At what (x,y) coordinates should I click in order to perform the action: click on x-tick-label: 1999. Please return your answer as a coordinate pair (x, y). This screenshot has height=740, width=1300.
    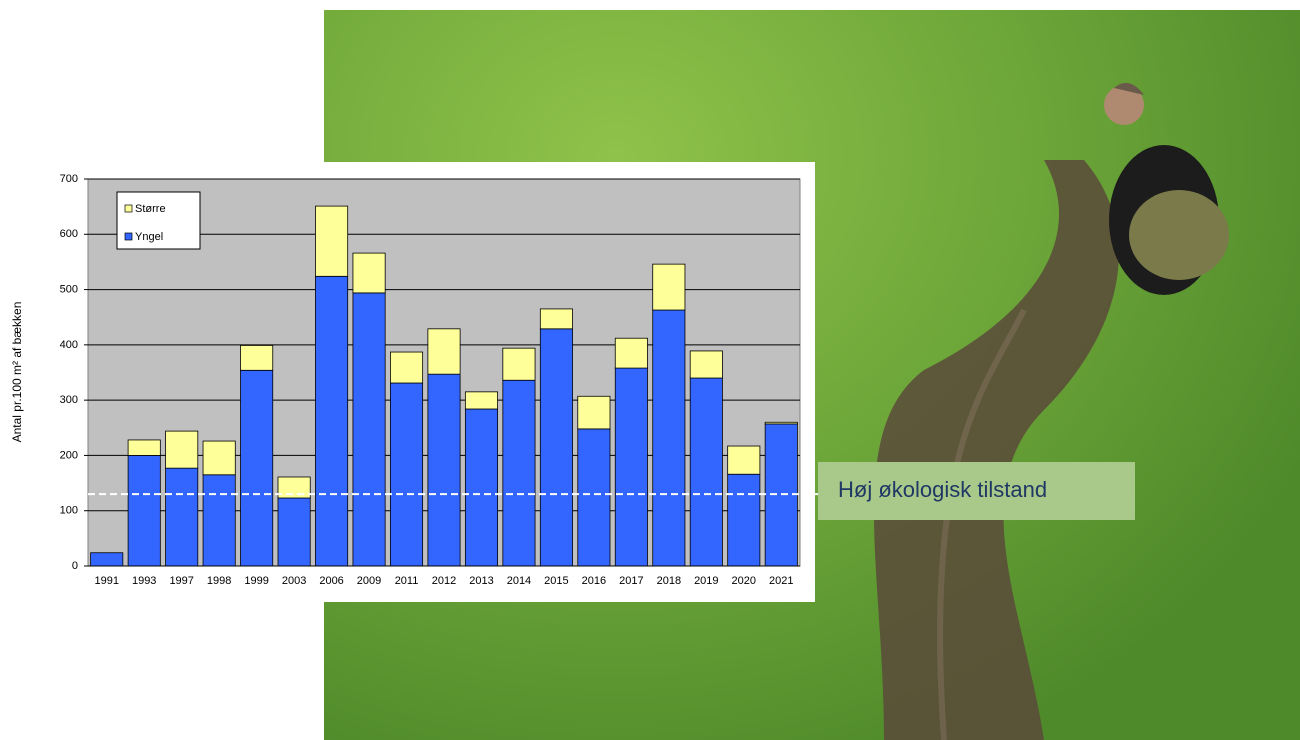
    Looking at the image, I should click on (256, 581).